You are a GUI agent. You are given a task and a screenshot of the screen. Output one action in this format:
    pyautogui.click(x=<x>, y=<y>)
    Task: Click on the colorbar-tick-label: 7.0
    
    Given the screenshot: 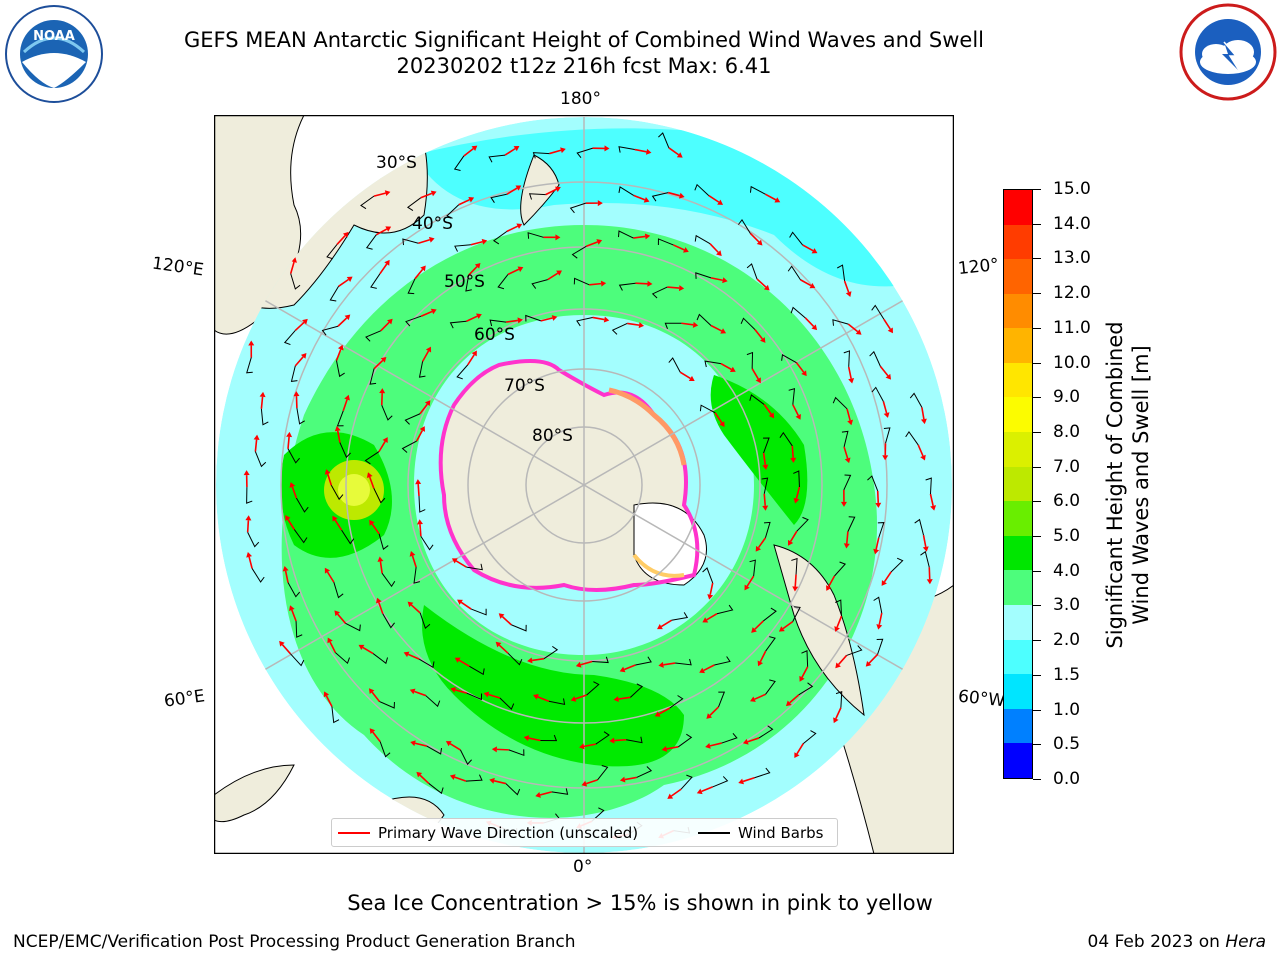 What is the action you would take?
    pyautogui.click(x=1067, y=466)
    